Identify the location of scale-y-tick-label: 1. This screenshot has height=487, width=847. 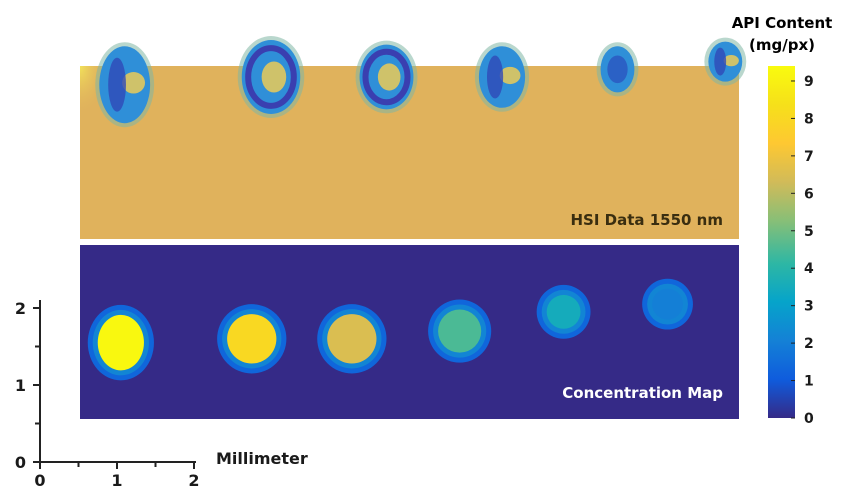
(20, 385).